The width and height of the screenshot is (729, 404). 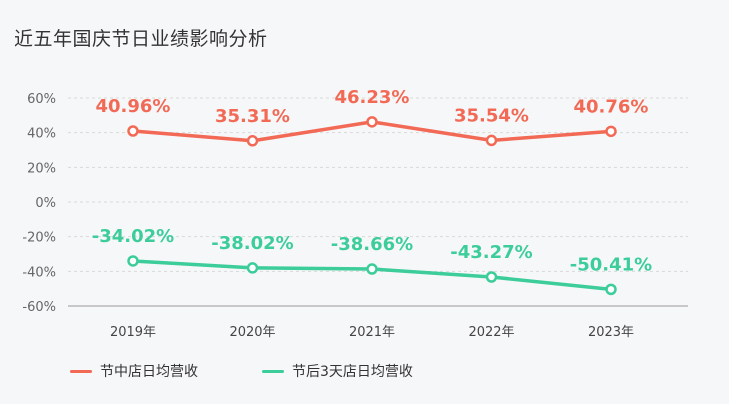 What do you see at coordinates (41, 134) in the screenshot?
I see `y-tick-label: 40%` at bounding box center [41, 134].